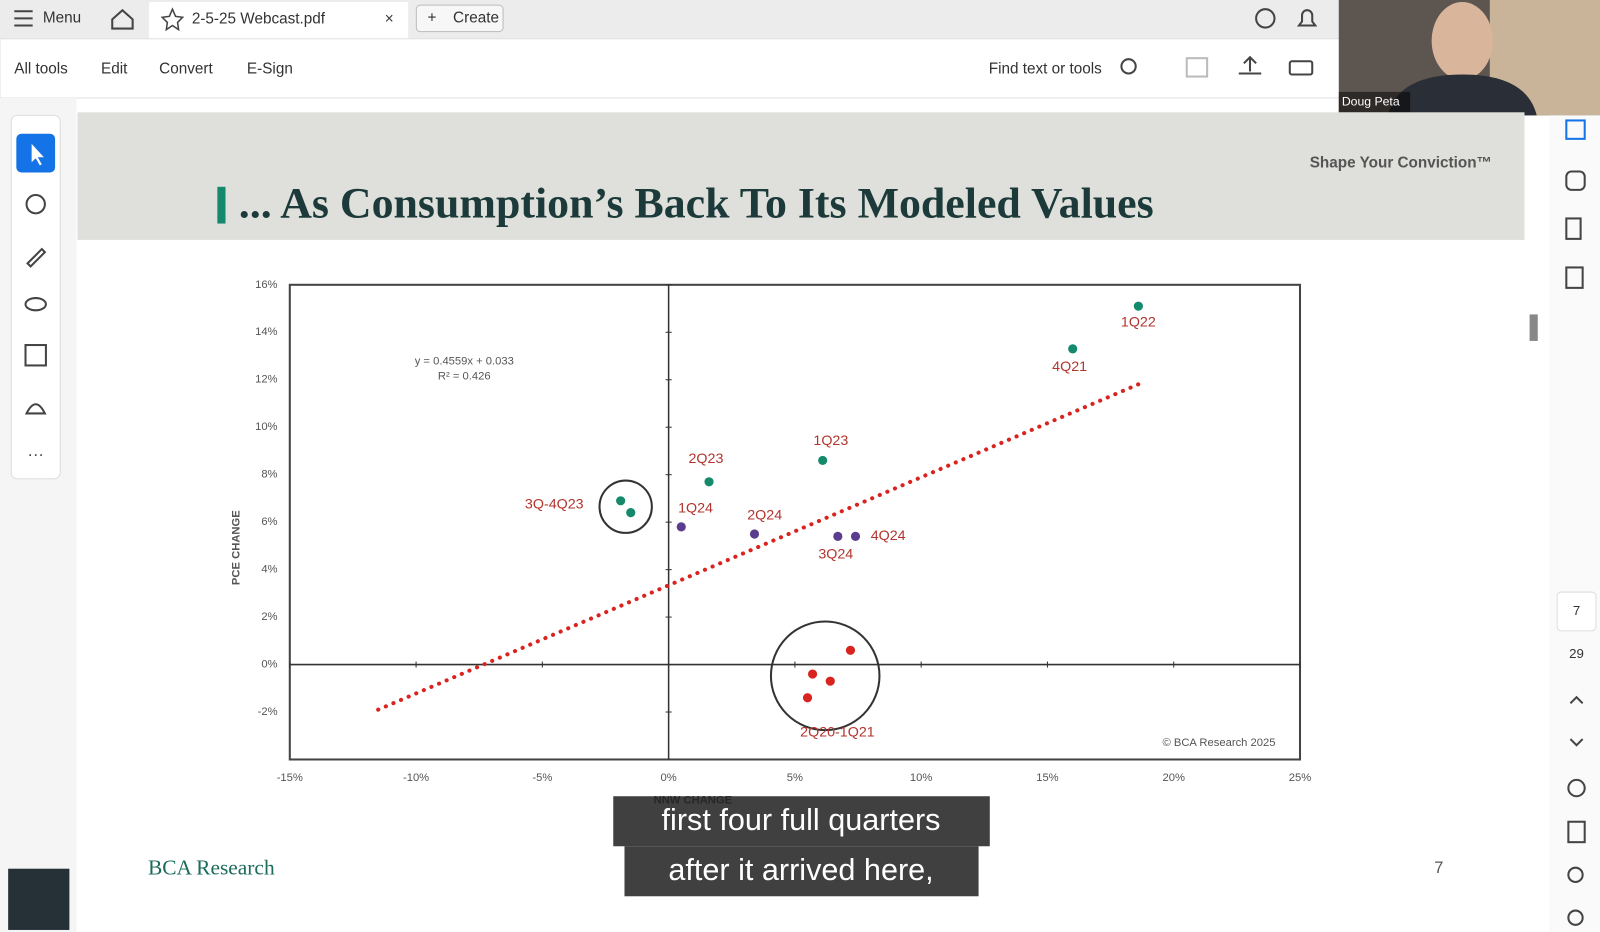 The image size is (1600, 932). What do you see at coordinates (186, 68) in the screenshot?
I see `toolbar-item: Convert` at bounding box center [186, 68].